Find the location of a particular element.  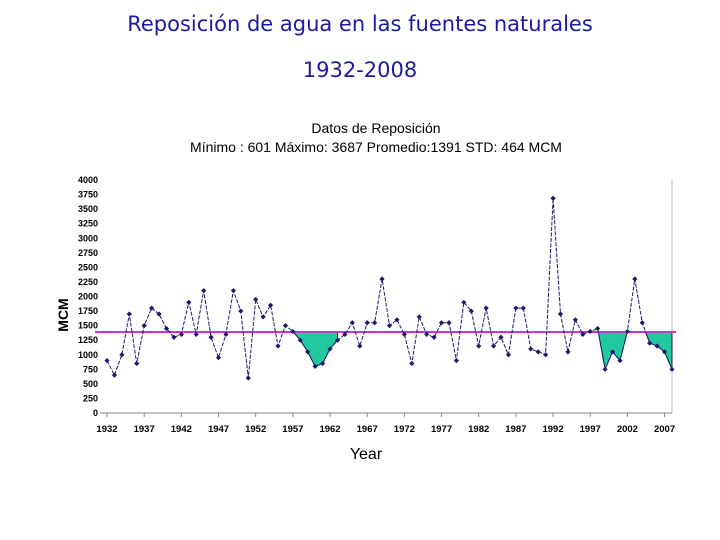

y-tick-label: 2000 is located at coordinates (88, 297).